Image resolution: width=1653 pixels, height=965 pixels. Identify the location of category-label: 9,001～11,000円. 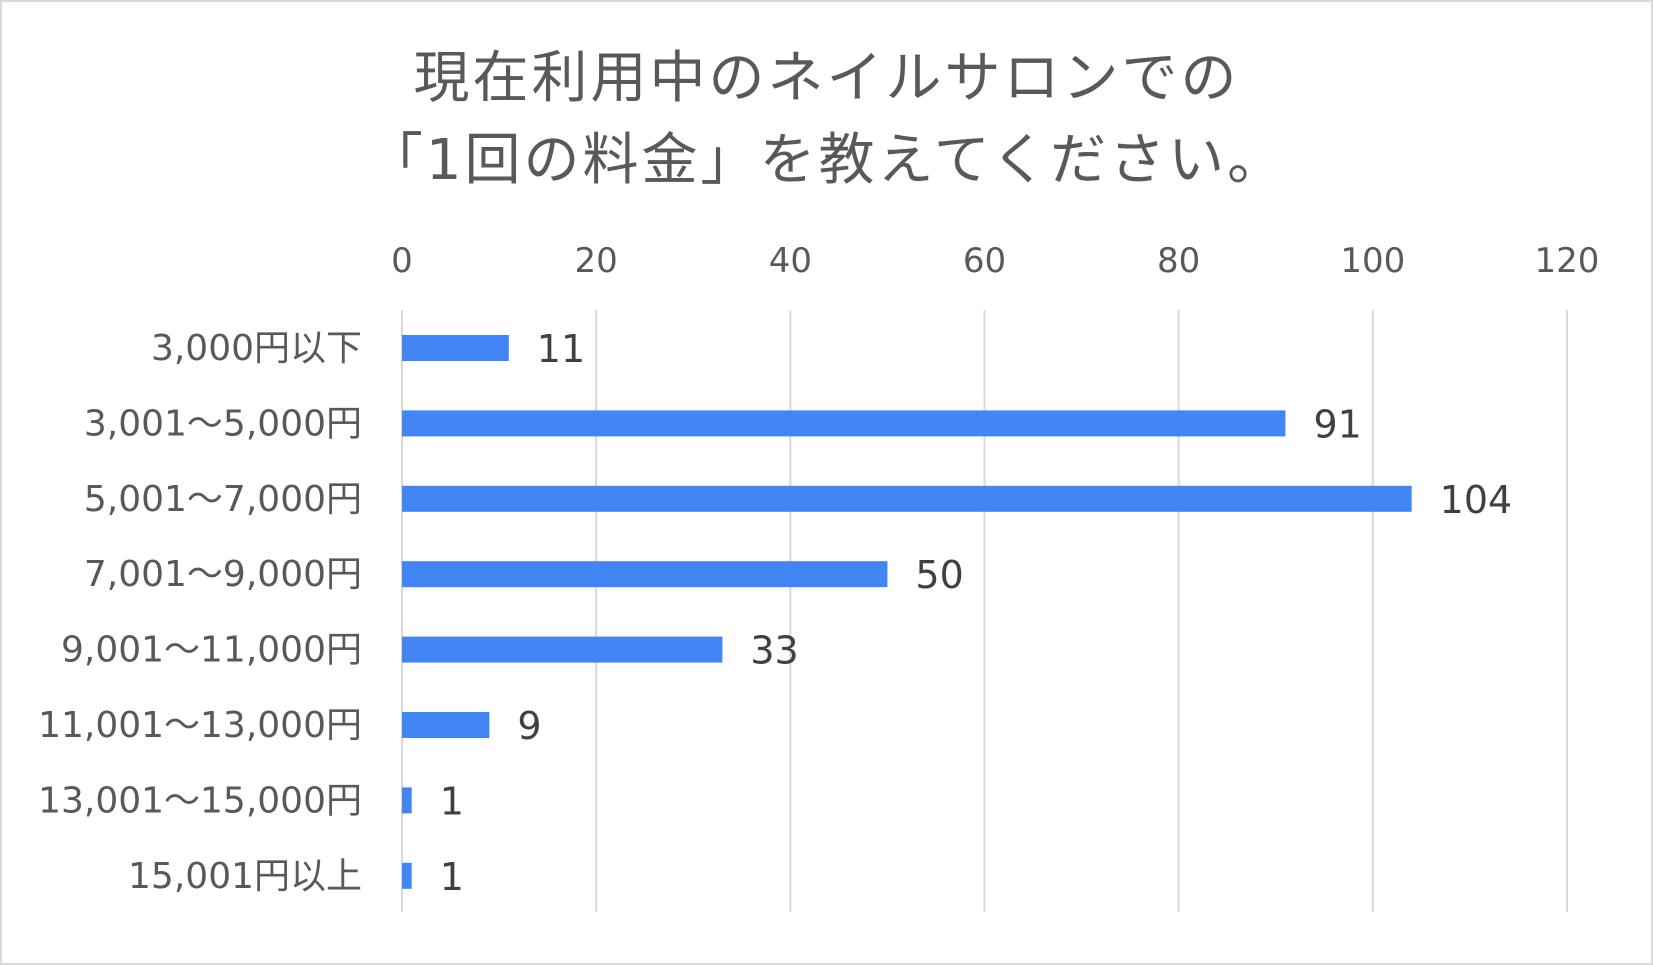
(211, 650).